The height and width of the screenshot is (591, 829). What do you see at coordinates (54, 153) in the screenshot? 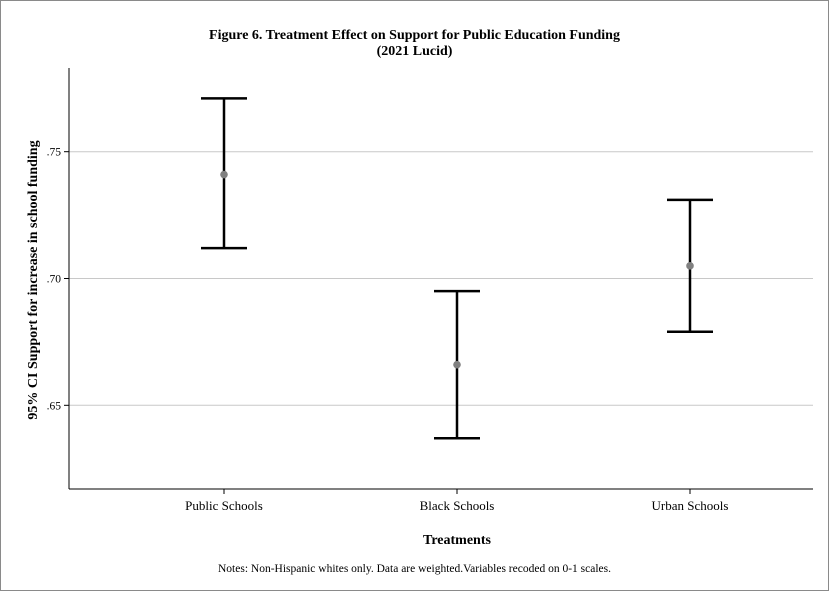
I see `y-tick-label-2: .75` at bounding box center [54, 153].